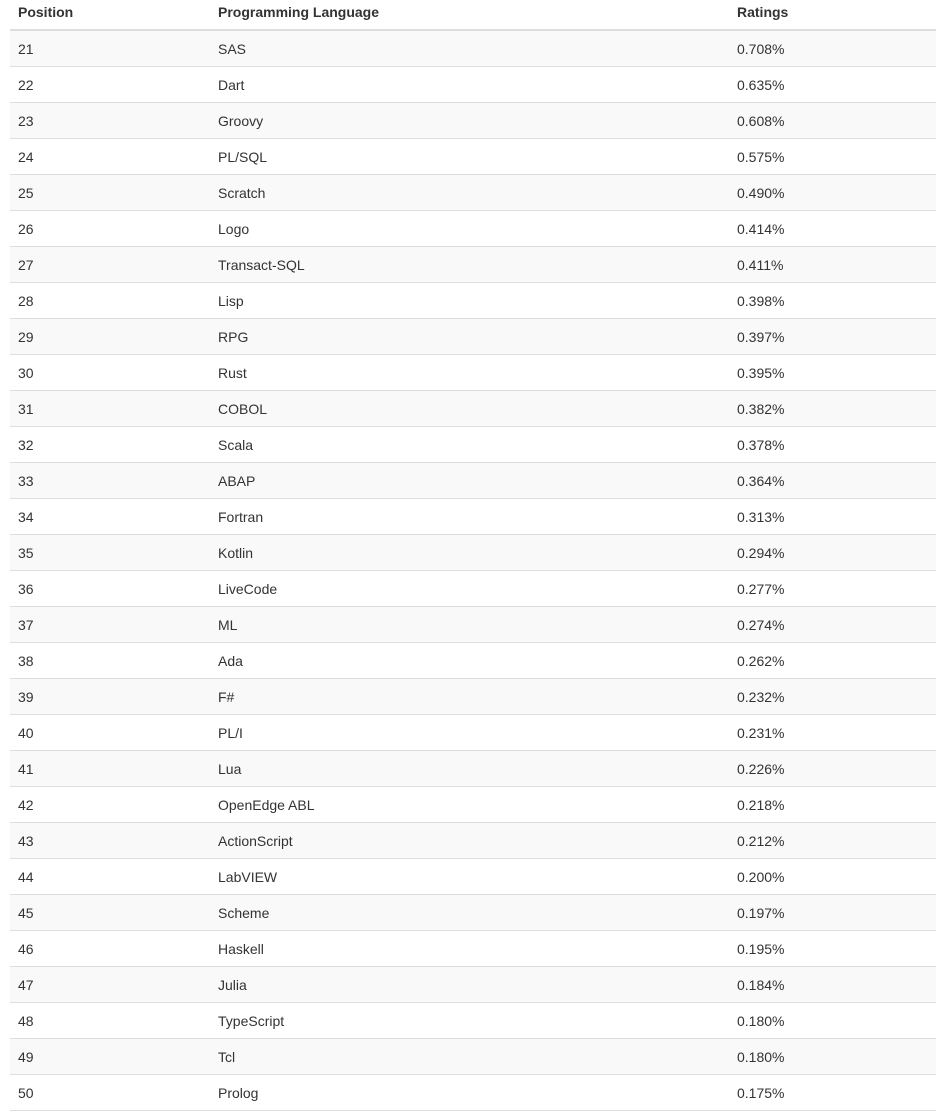  What do you see at coordinates (110, 192) in the screenshot?
I see `position-cell: 25` at bounding box center [110, 192].